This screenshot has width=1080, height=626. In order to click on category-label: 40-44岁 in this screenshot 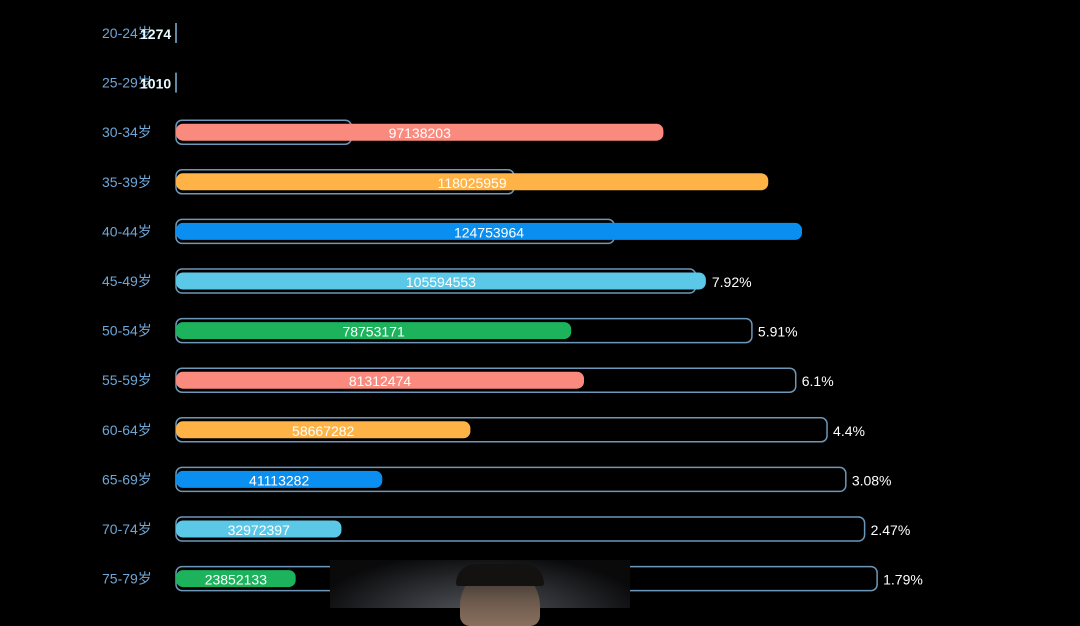, I will do `click(127, 231)`.